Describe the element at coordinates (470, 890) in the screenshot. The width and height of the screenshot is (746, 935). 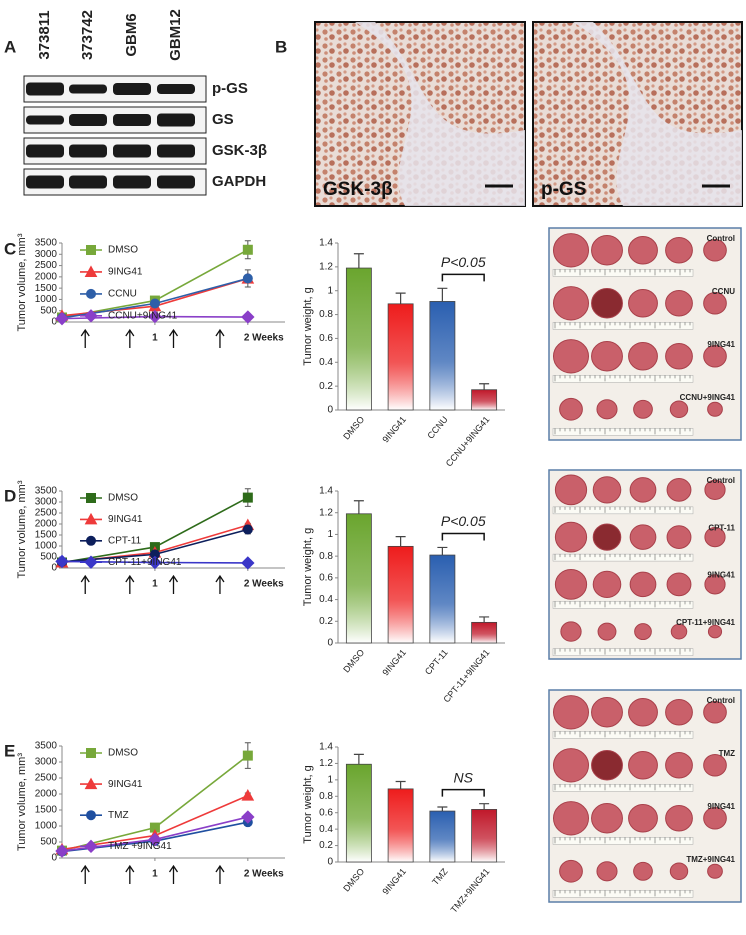
I see `x-tick-label: TMZ+9ING41` at that location.